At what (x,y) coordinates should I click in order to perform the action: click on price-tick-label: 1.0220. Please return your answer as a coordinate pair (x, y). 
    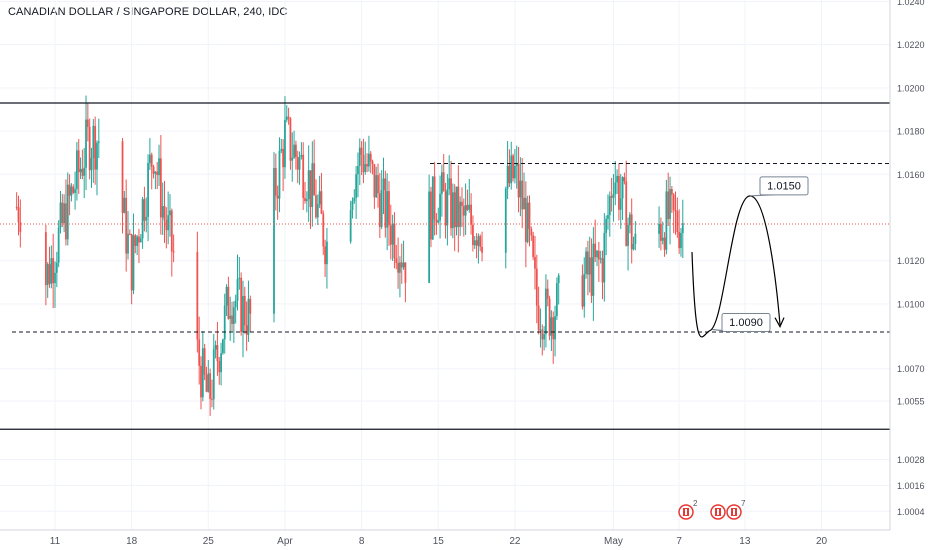
    Looking at the image, I should click on (911, 45).